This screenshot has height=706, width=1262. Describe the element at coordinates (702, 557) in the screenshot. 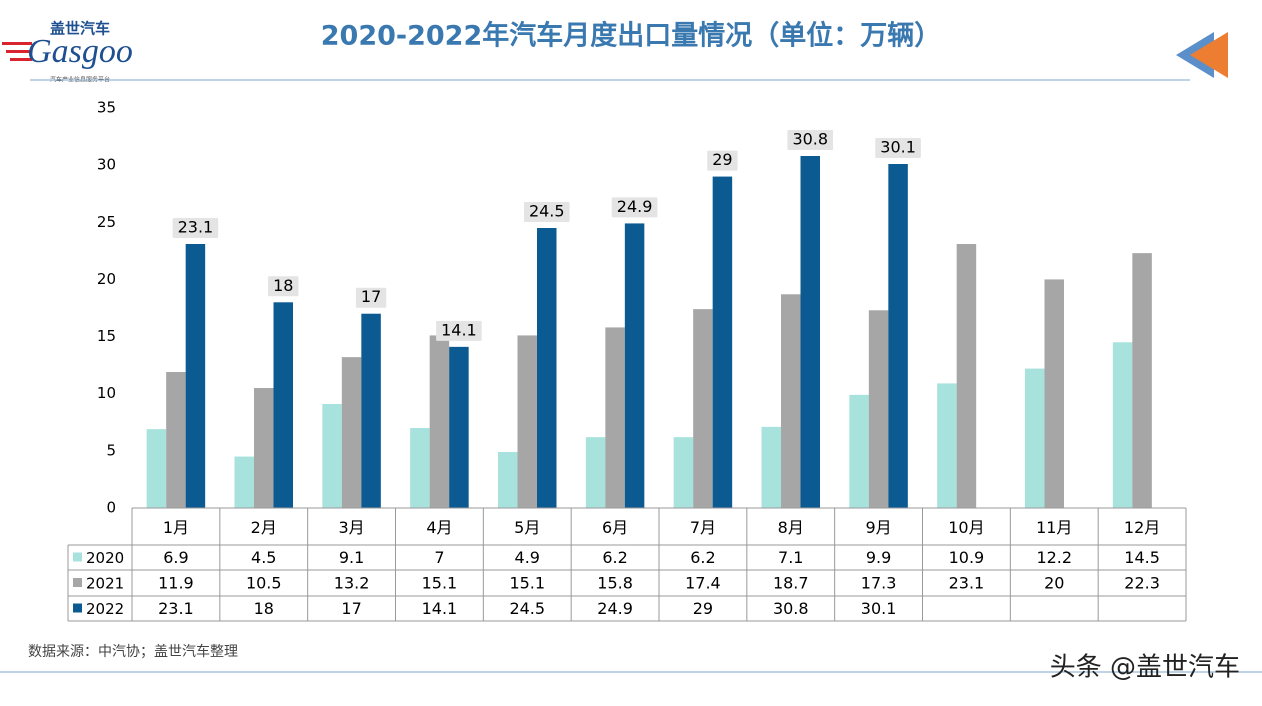

I see `table-value: 6.2` at that location.